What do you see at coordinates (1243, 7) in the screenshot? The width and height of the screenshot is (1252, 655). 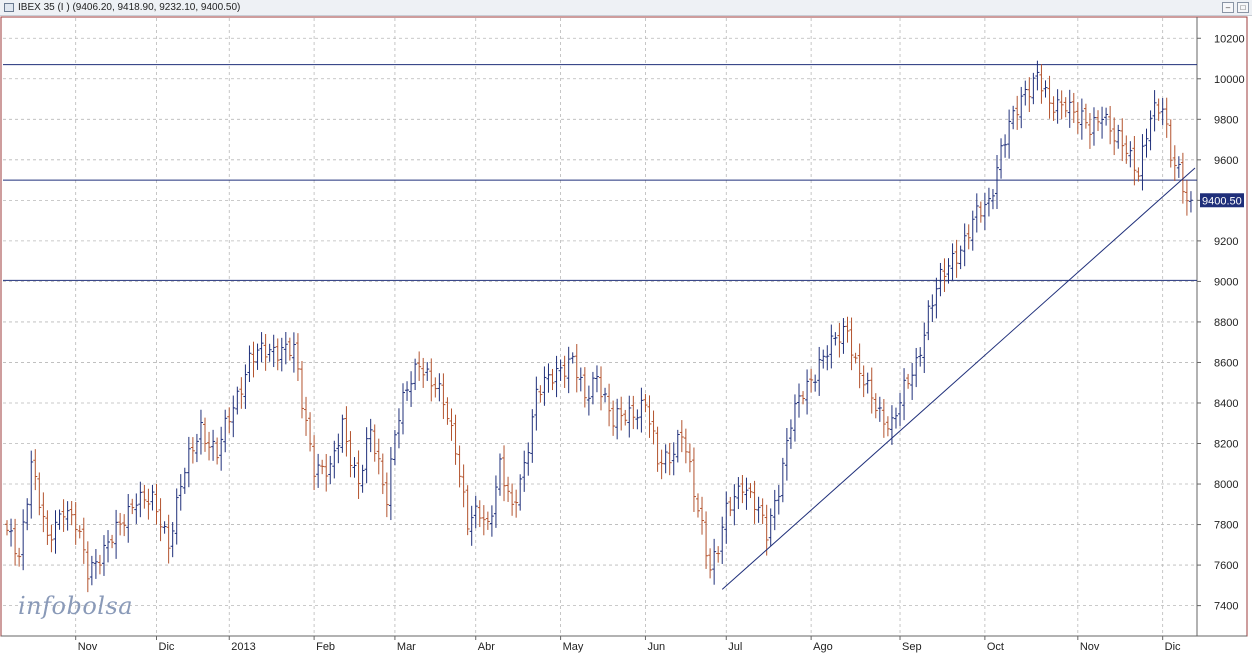 I see `maximize-icon: □` at bounding box center [1243, 7].